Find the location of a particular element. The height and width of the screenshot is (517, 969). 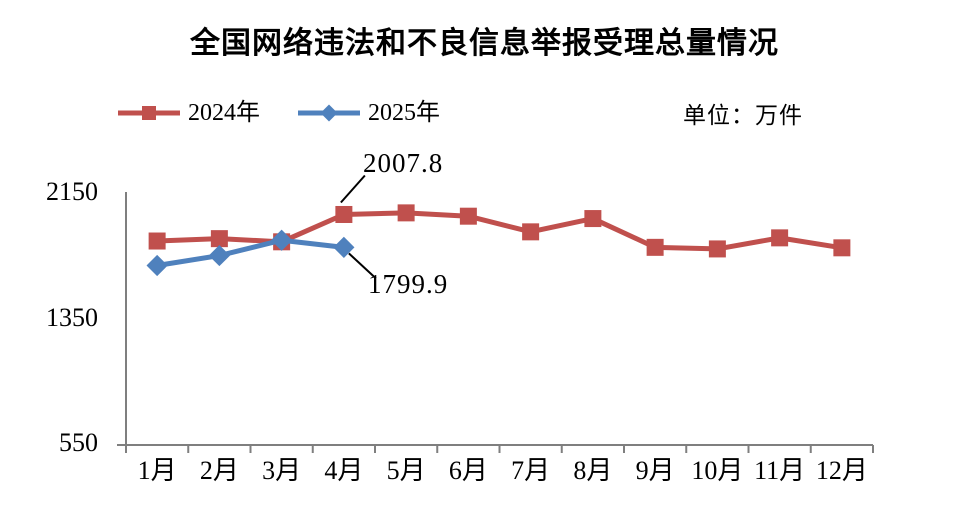

x-tick-label: 6月 is located at coordinates (468, 470).